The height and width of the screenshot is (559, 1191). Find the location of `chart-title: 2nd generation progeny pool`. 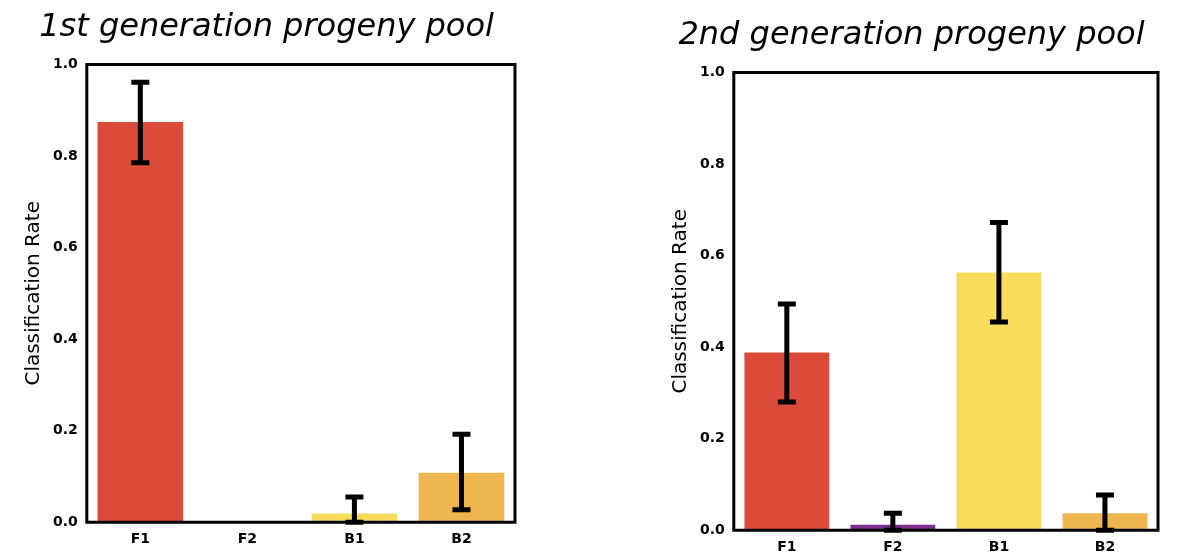

chart-title: 2nd generation progeny pool is located at coordinates (911, 32).